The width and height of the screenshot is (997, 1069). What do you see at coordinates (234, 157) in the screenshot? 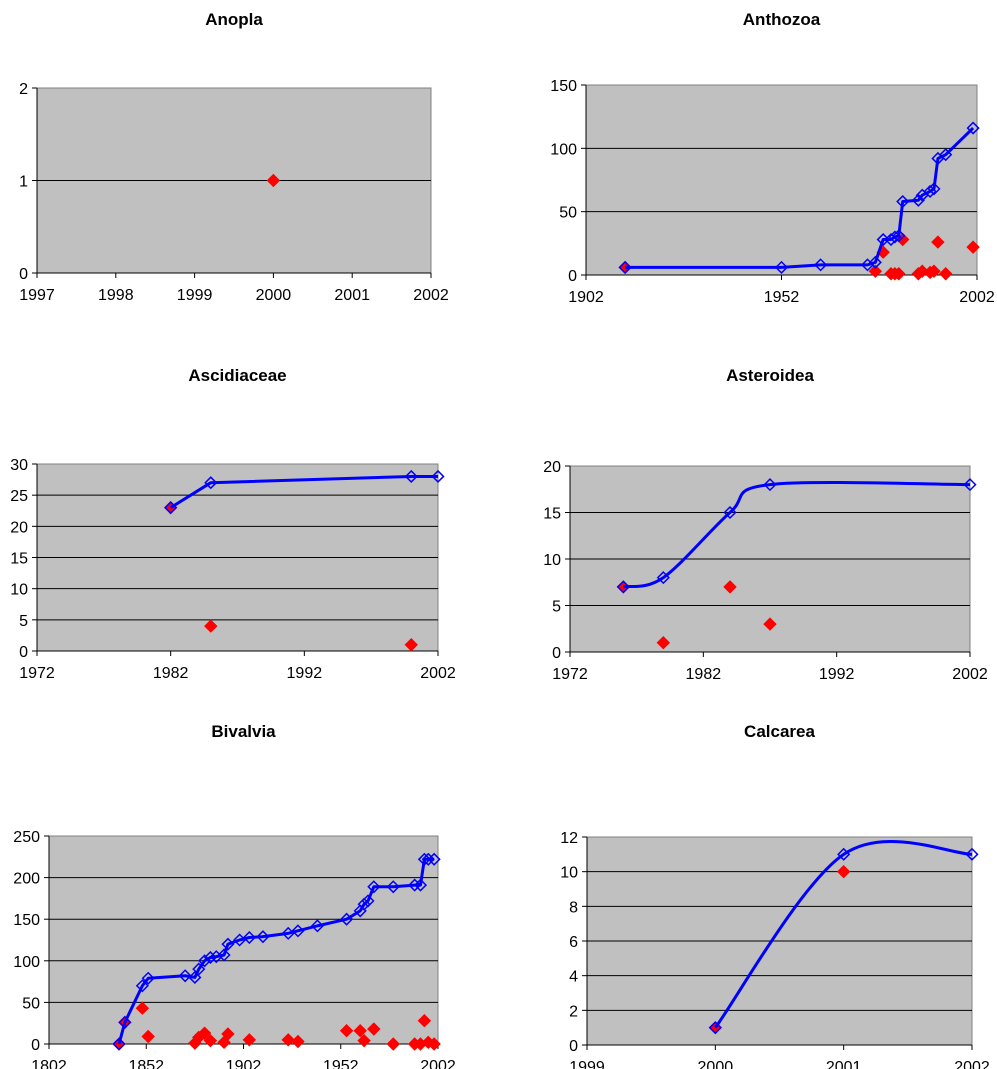
I see `chart-svg: Anopla 0 1 2 1997 1998 1999 2000 2001 2002` at bounding box center [234, 157].